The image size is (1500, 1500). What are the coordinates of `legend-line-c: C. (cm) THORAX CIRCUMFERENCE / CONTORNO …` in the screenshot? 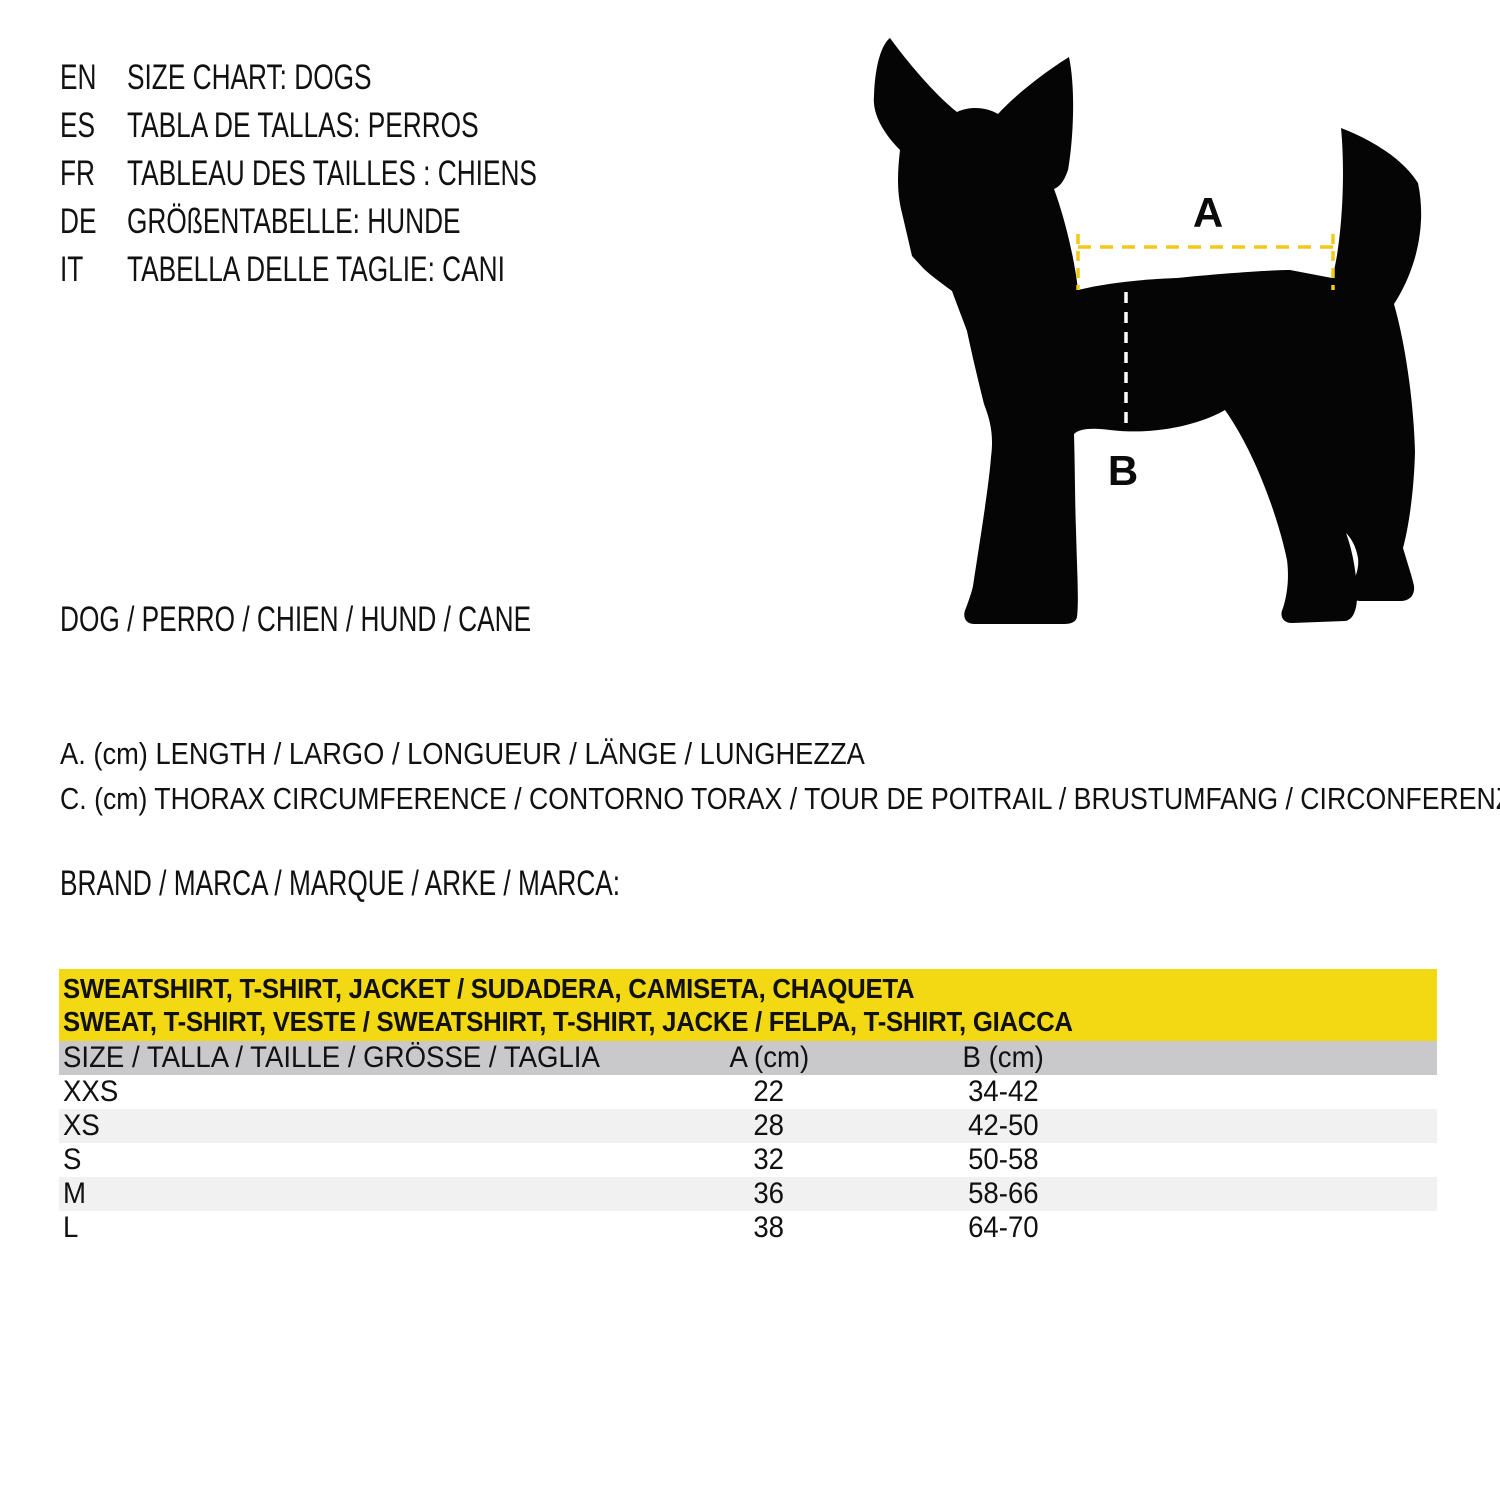 It's located at (780, 798).